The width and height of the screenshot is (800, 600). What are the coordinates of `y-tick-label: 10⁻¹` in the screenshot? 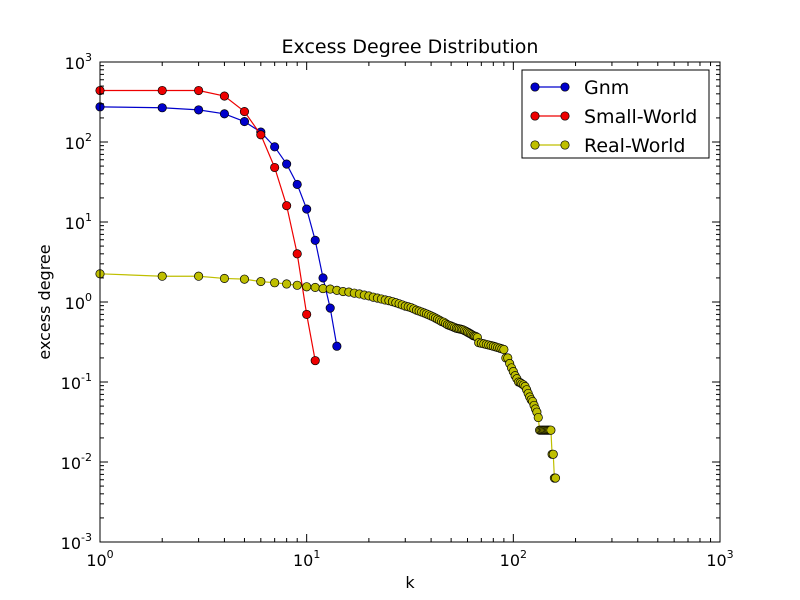 It's located at (76, 382).